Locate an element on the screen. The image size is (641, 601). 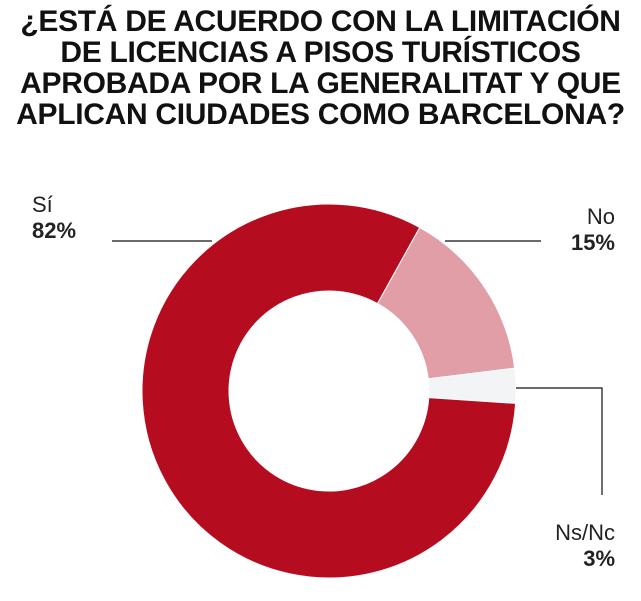
label-nsnc-name: Ns/Nc is located at coordinates (585, 532).